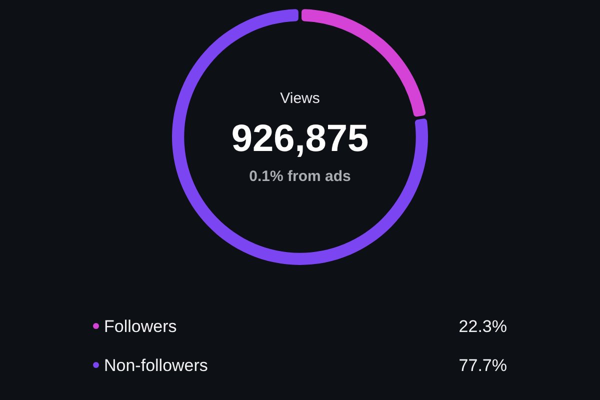 The image size is (600, 400). I want to click on text: 926,875, so click(300, 139).